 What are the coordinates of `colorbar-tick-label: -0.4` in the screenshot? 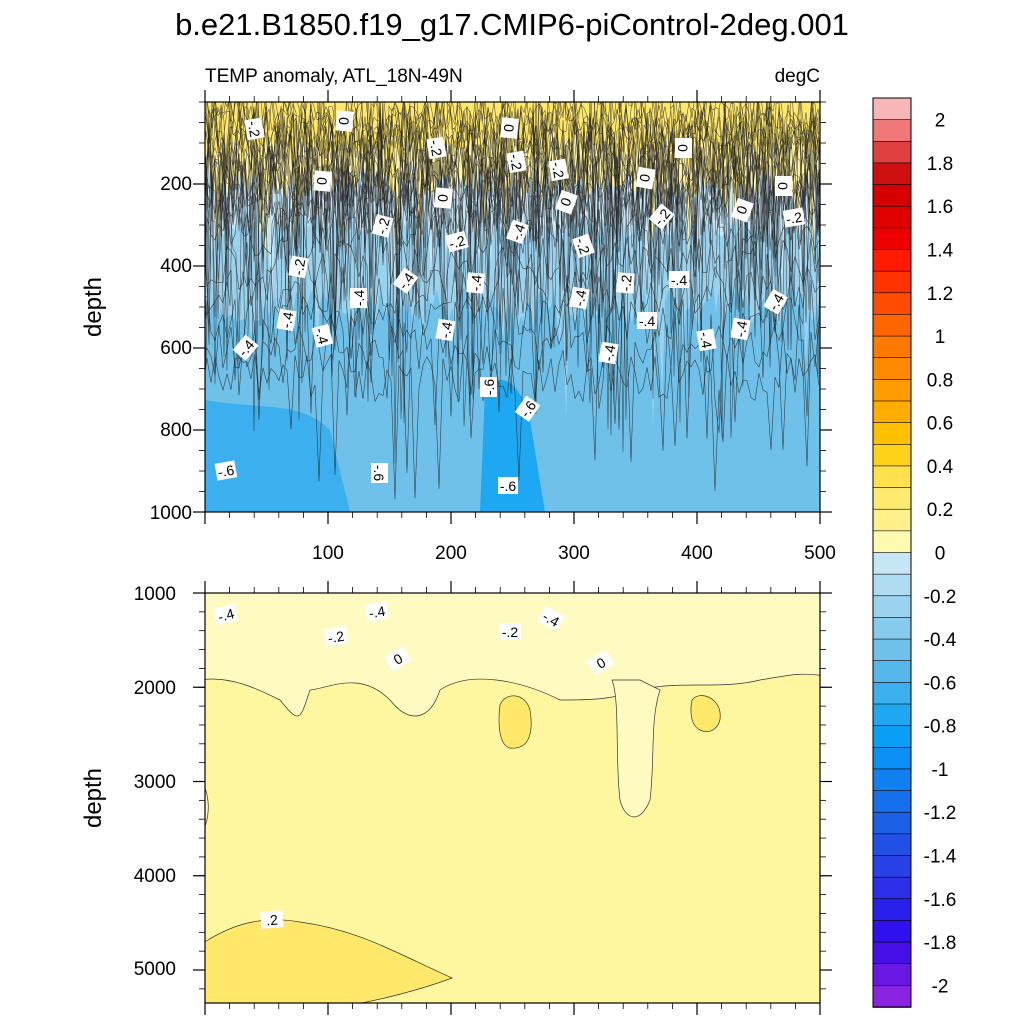 It's located at (940, 640).